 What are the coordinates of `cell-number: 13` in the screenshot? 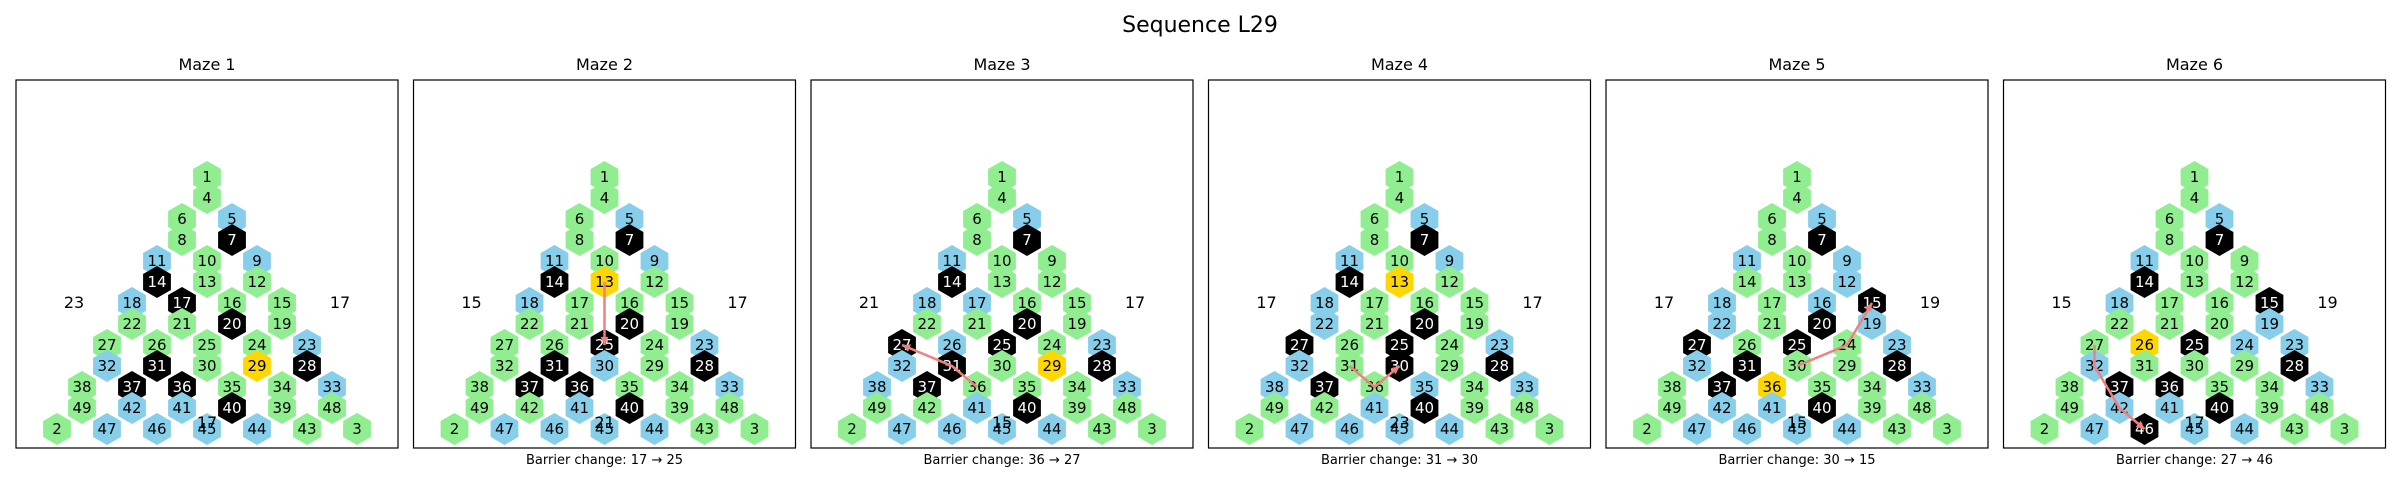 It's located at (1399, 282).